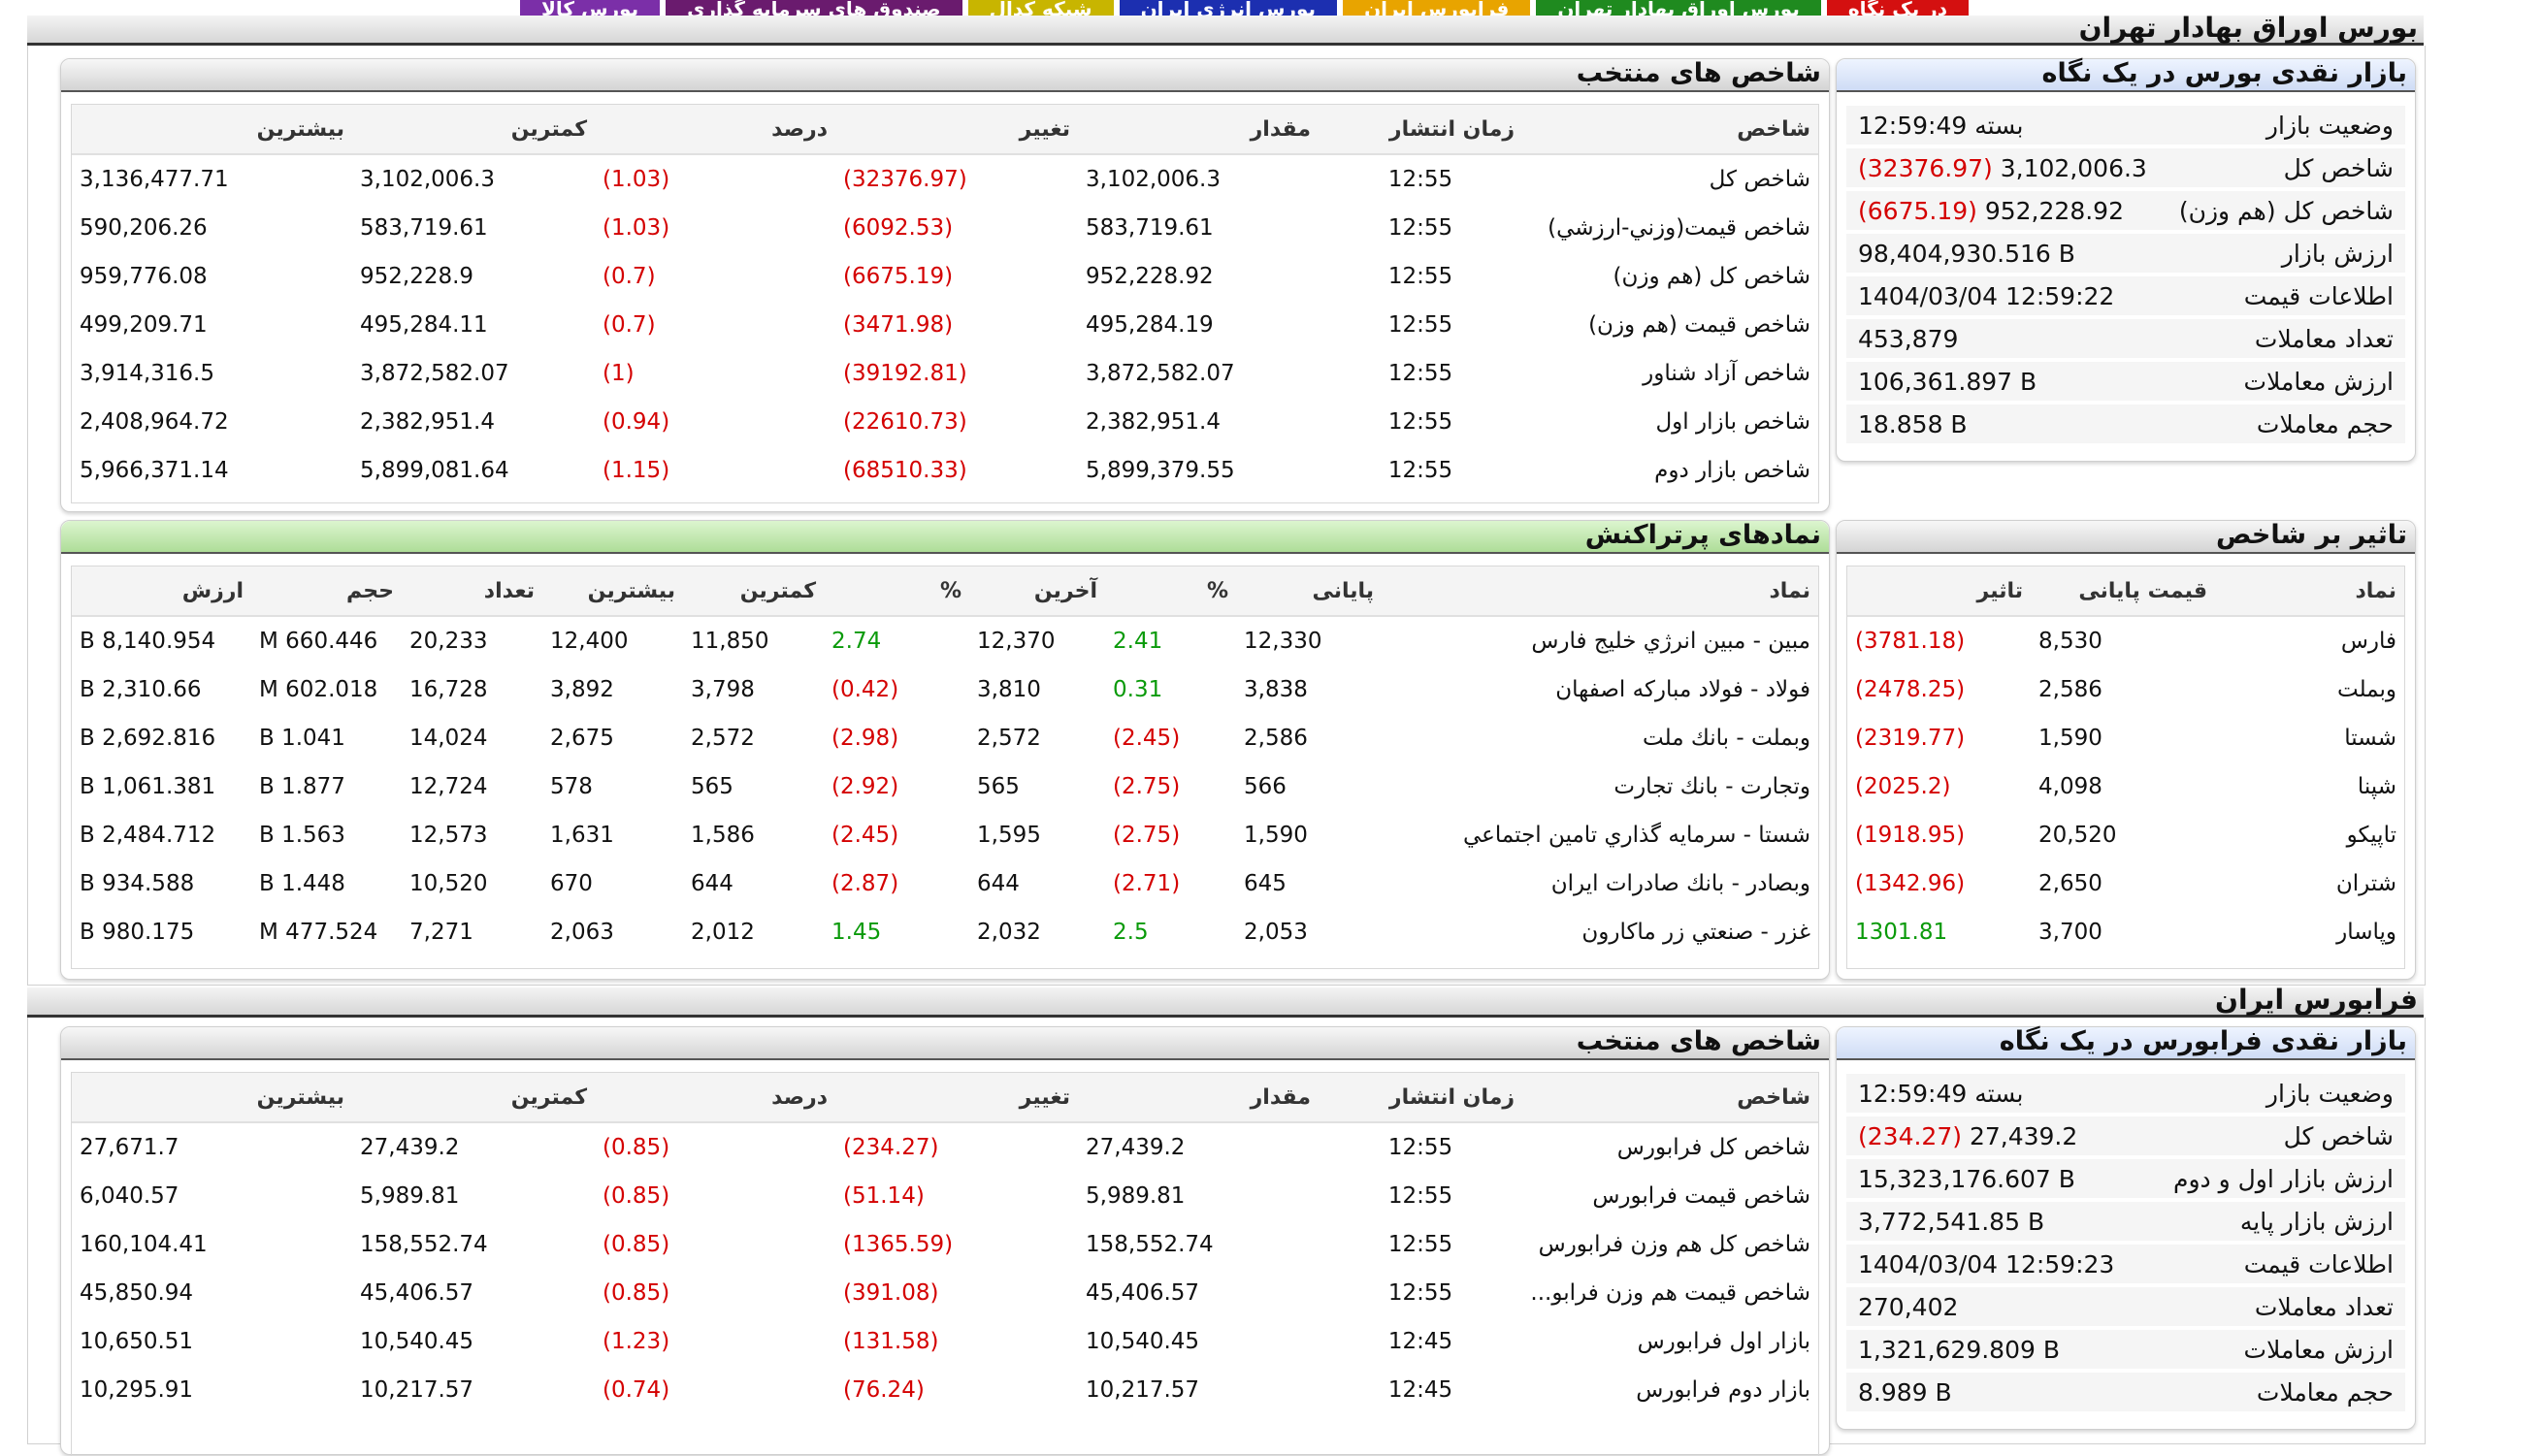  Describe the element at coordinates (1143, 1293) in the screenshot. I see `table-cell: 45,406.57` at that location.